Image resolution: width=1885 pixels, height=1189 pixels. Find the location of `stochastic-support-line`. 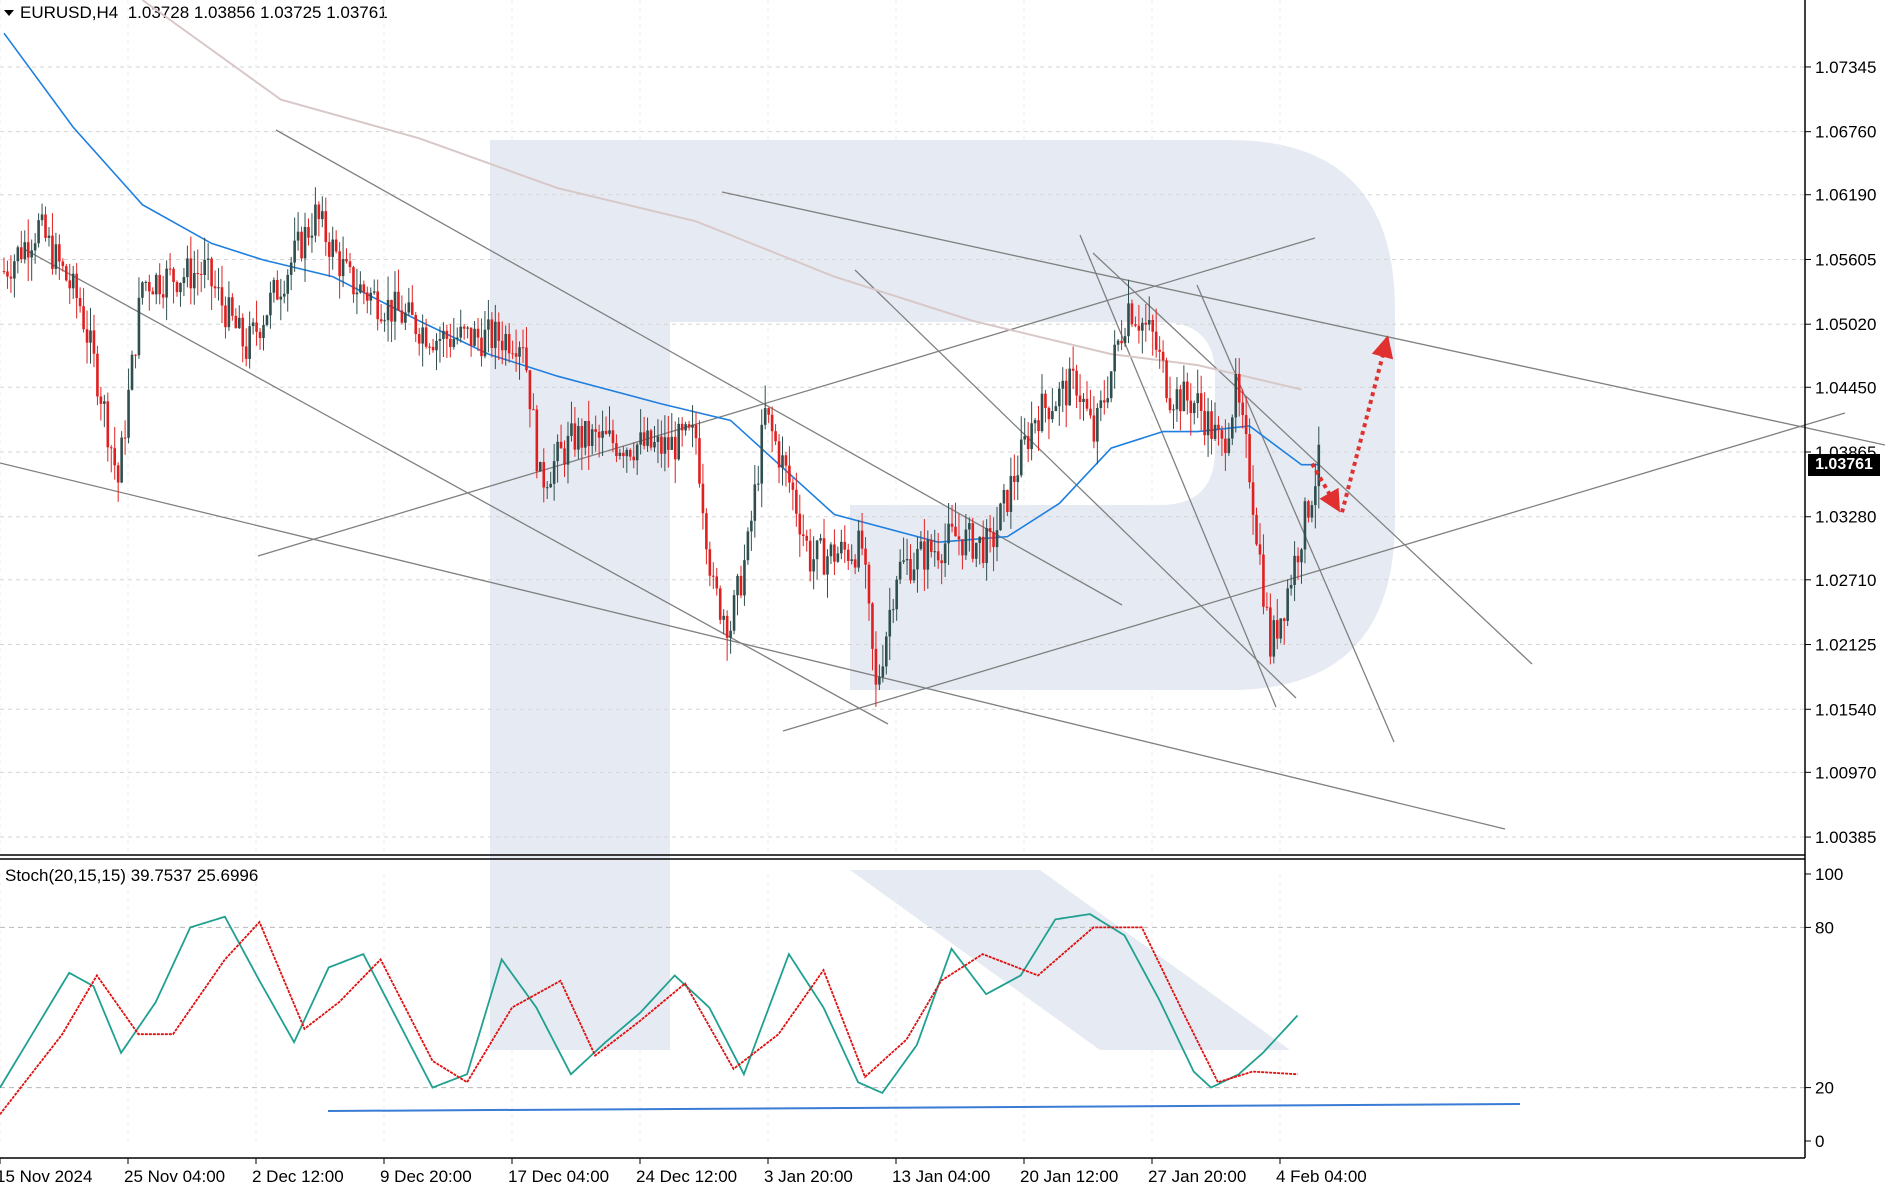

stochastic-support-line is located at coordinates (924, 1107).